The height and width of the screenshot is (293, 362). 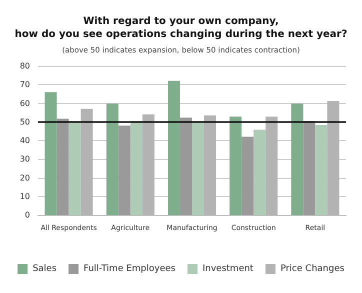 What do you see at coordinates (25, 85) in the screenshot?
I see `y-tick-label: 70` at bounding box center [25, 85].